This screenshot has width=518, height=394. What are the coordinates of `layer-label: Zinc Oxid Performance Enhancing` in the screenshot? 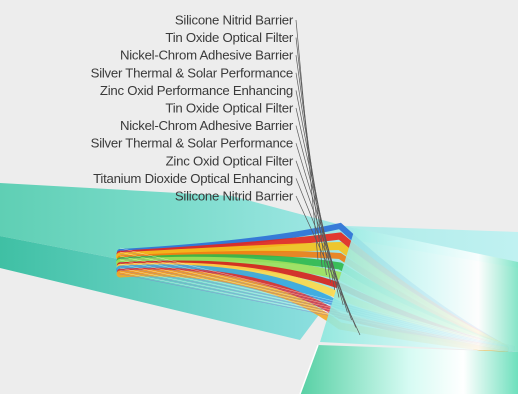 It's located at (196, 90).